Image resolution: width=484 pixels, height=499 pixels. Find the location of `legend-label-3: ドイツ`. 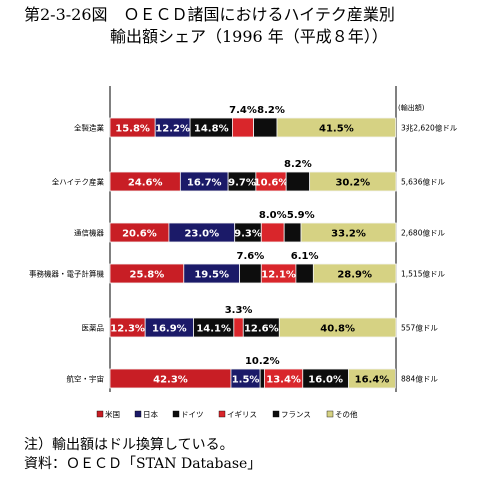

legend-label-3: ドイツ is located at coordinates (192, 414).